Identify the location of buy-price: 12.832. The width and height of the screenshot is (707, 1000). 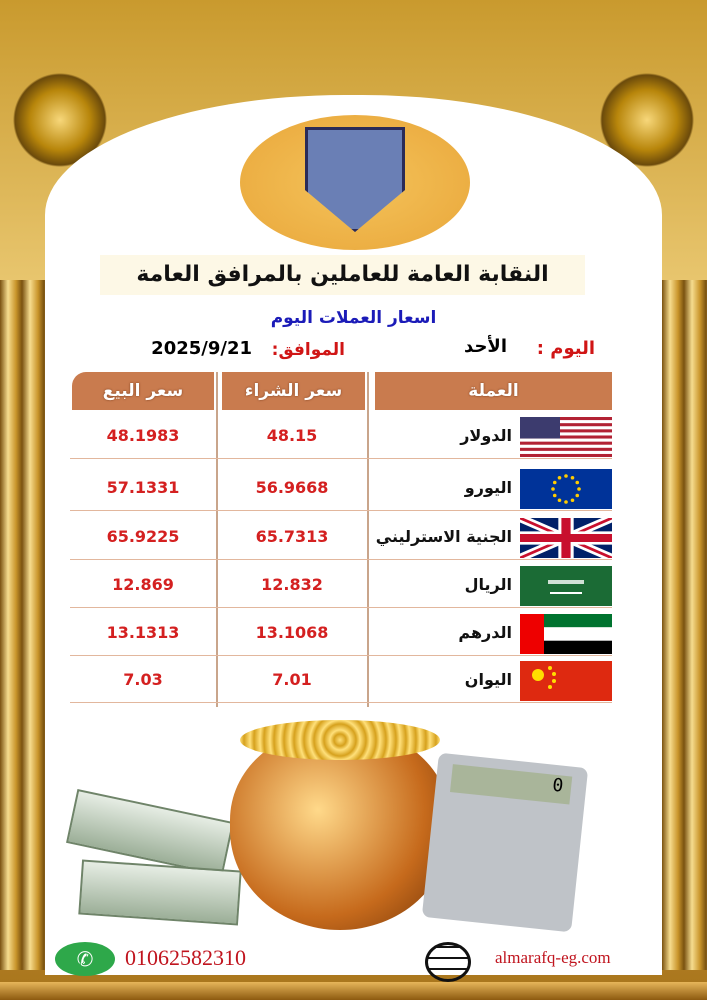
(292, 584).